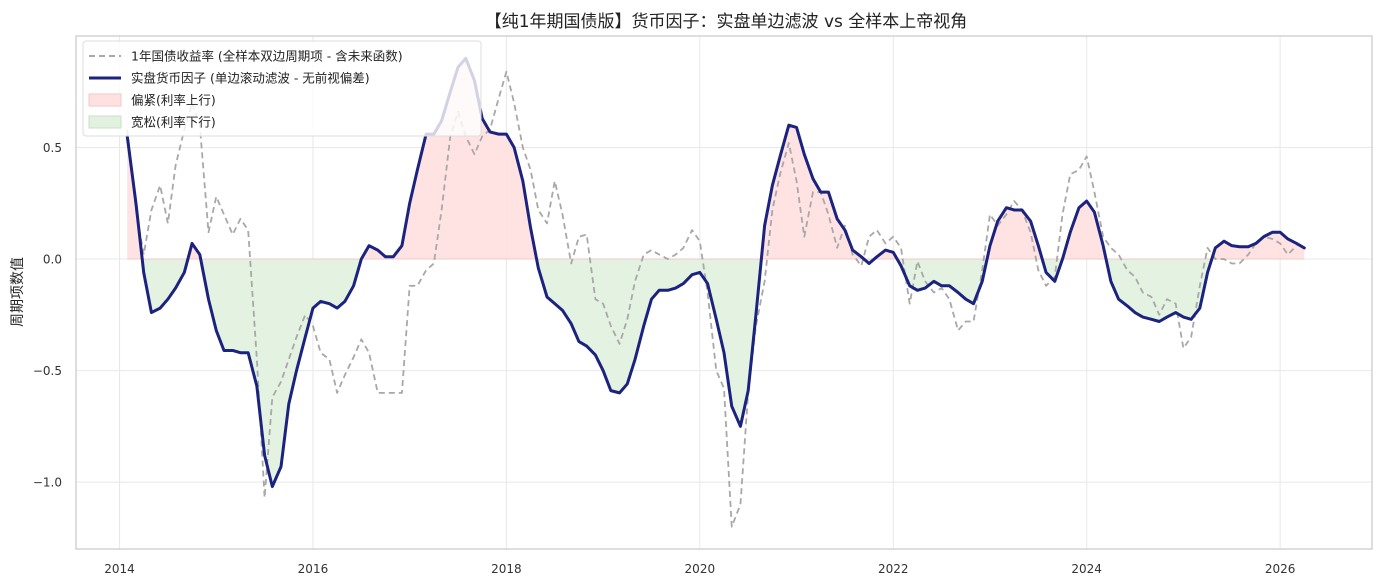 The image size is (1384, 584). I want to click on x-tick-label-2016: 2016, so click(313, 569).